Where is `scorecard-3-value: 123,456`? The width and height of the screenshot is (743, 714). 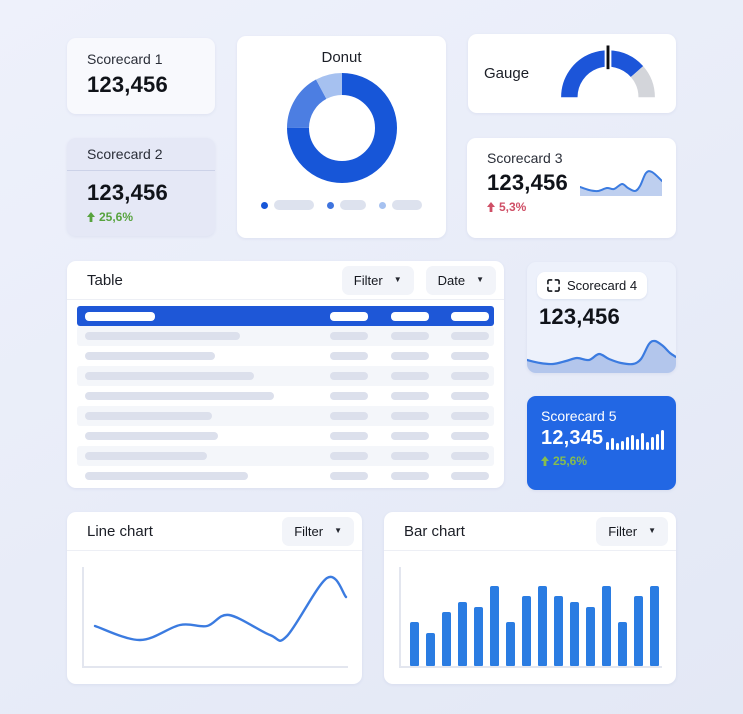 scorecard-3-value: 123,456 is located at coordinates (527, 182).